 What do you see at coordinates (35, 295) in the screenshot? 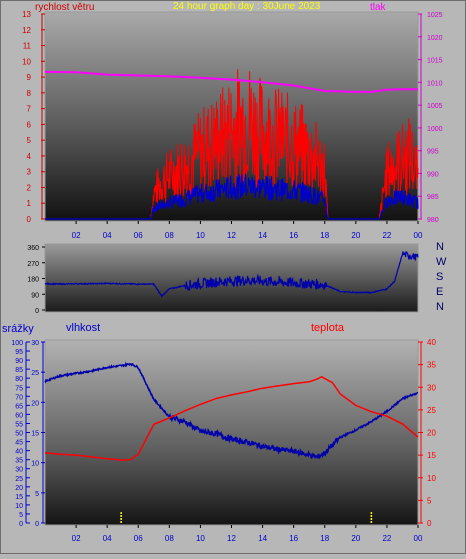
I see `direction-tick-label: 90` at bounding box center [35, 295].